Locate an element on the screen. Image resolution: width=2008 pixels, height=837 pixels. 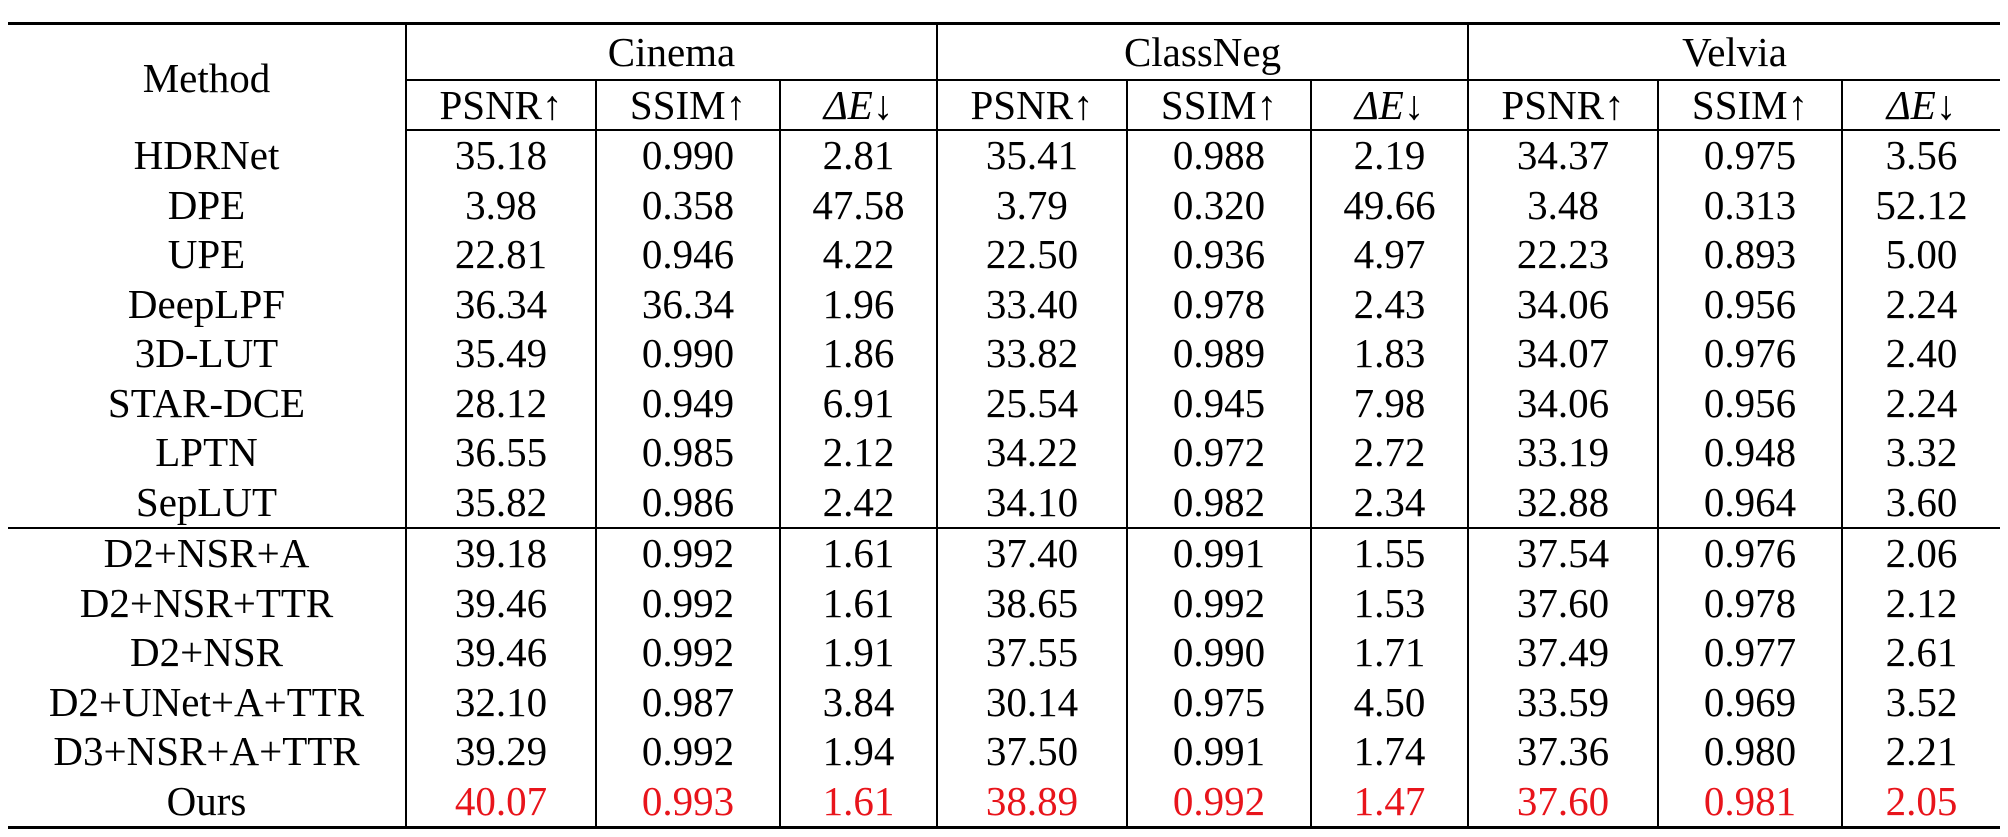
metric-header-row: PSNR↑ SSIM↑ ΔE↓ PSNR↑ SSIM↑ ΔE↓ PSNR↑ SSIM↑ ΔE↓ is located at coordinates (1004, 105).